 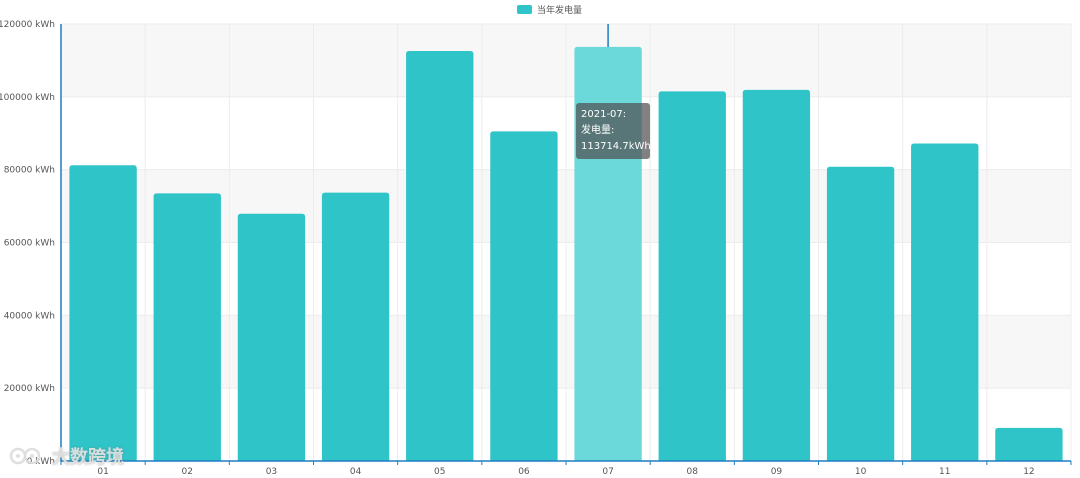 I want to click on x-tick-label: 04, so click(x=356, y=472).